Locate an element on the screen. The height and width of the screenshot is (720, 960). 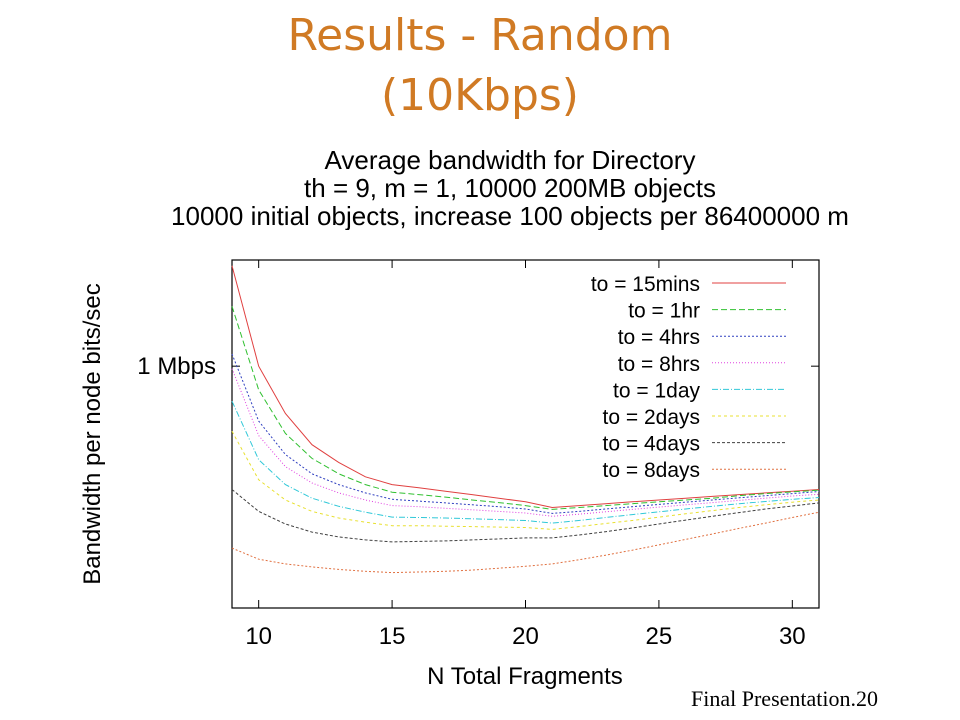
legend-label-4: to = 8hrs is located at coordinates (659, 364).